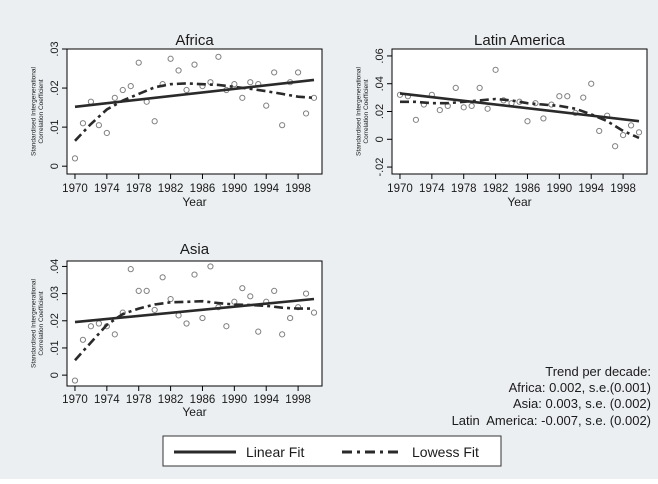 The width and height of the screenshot is (658, 484). I want to click on y-tick-label: .04, so click(380, 83).